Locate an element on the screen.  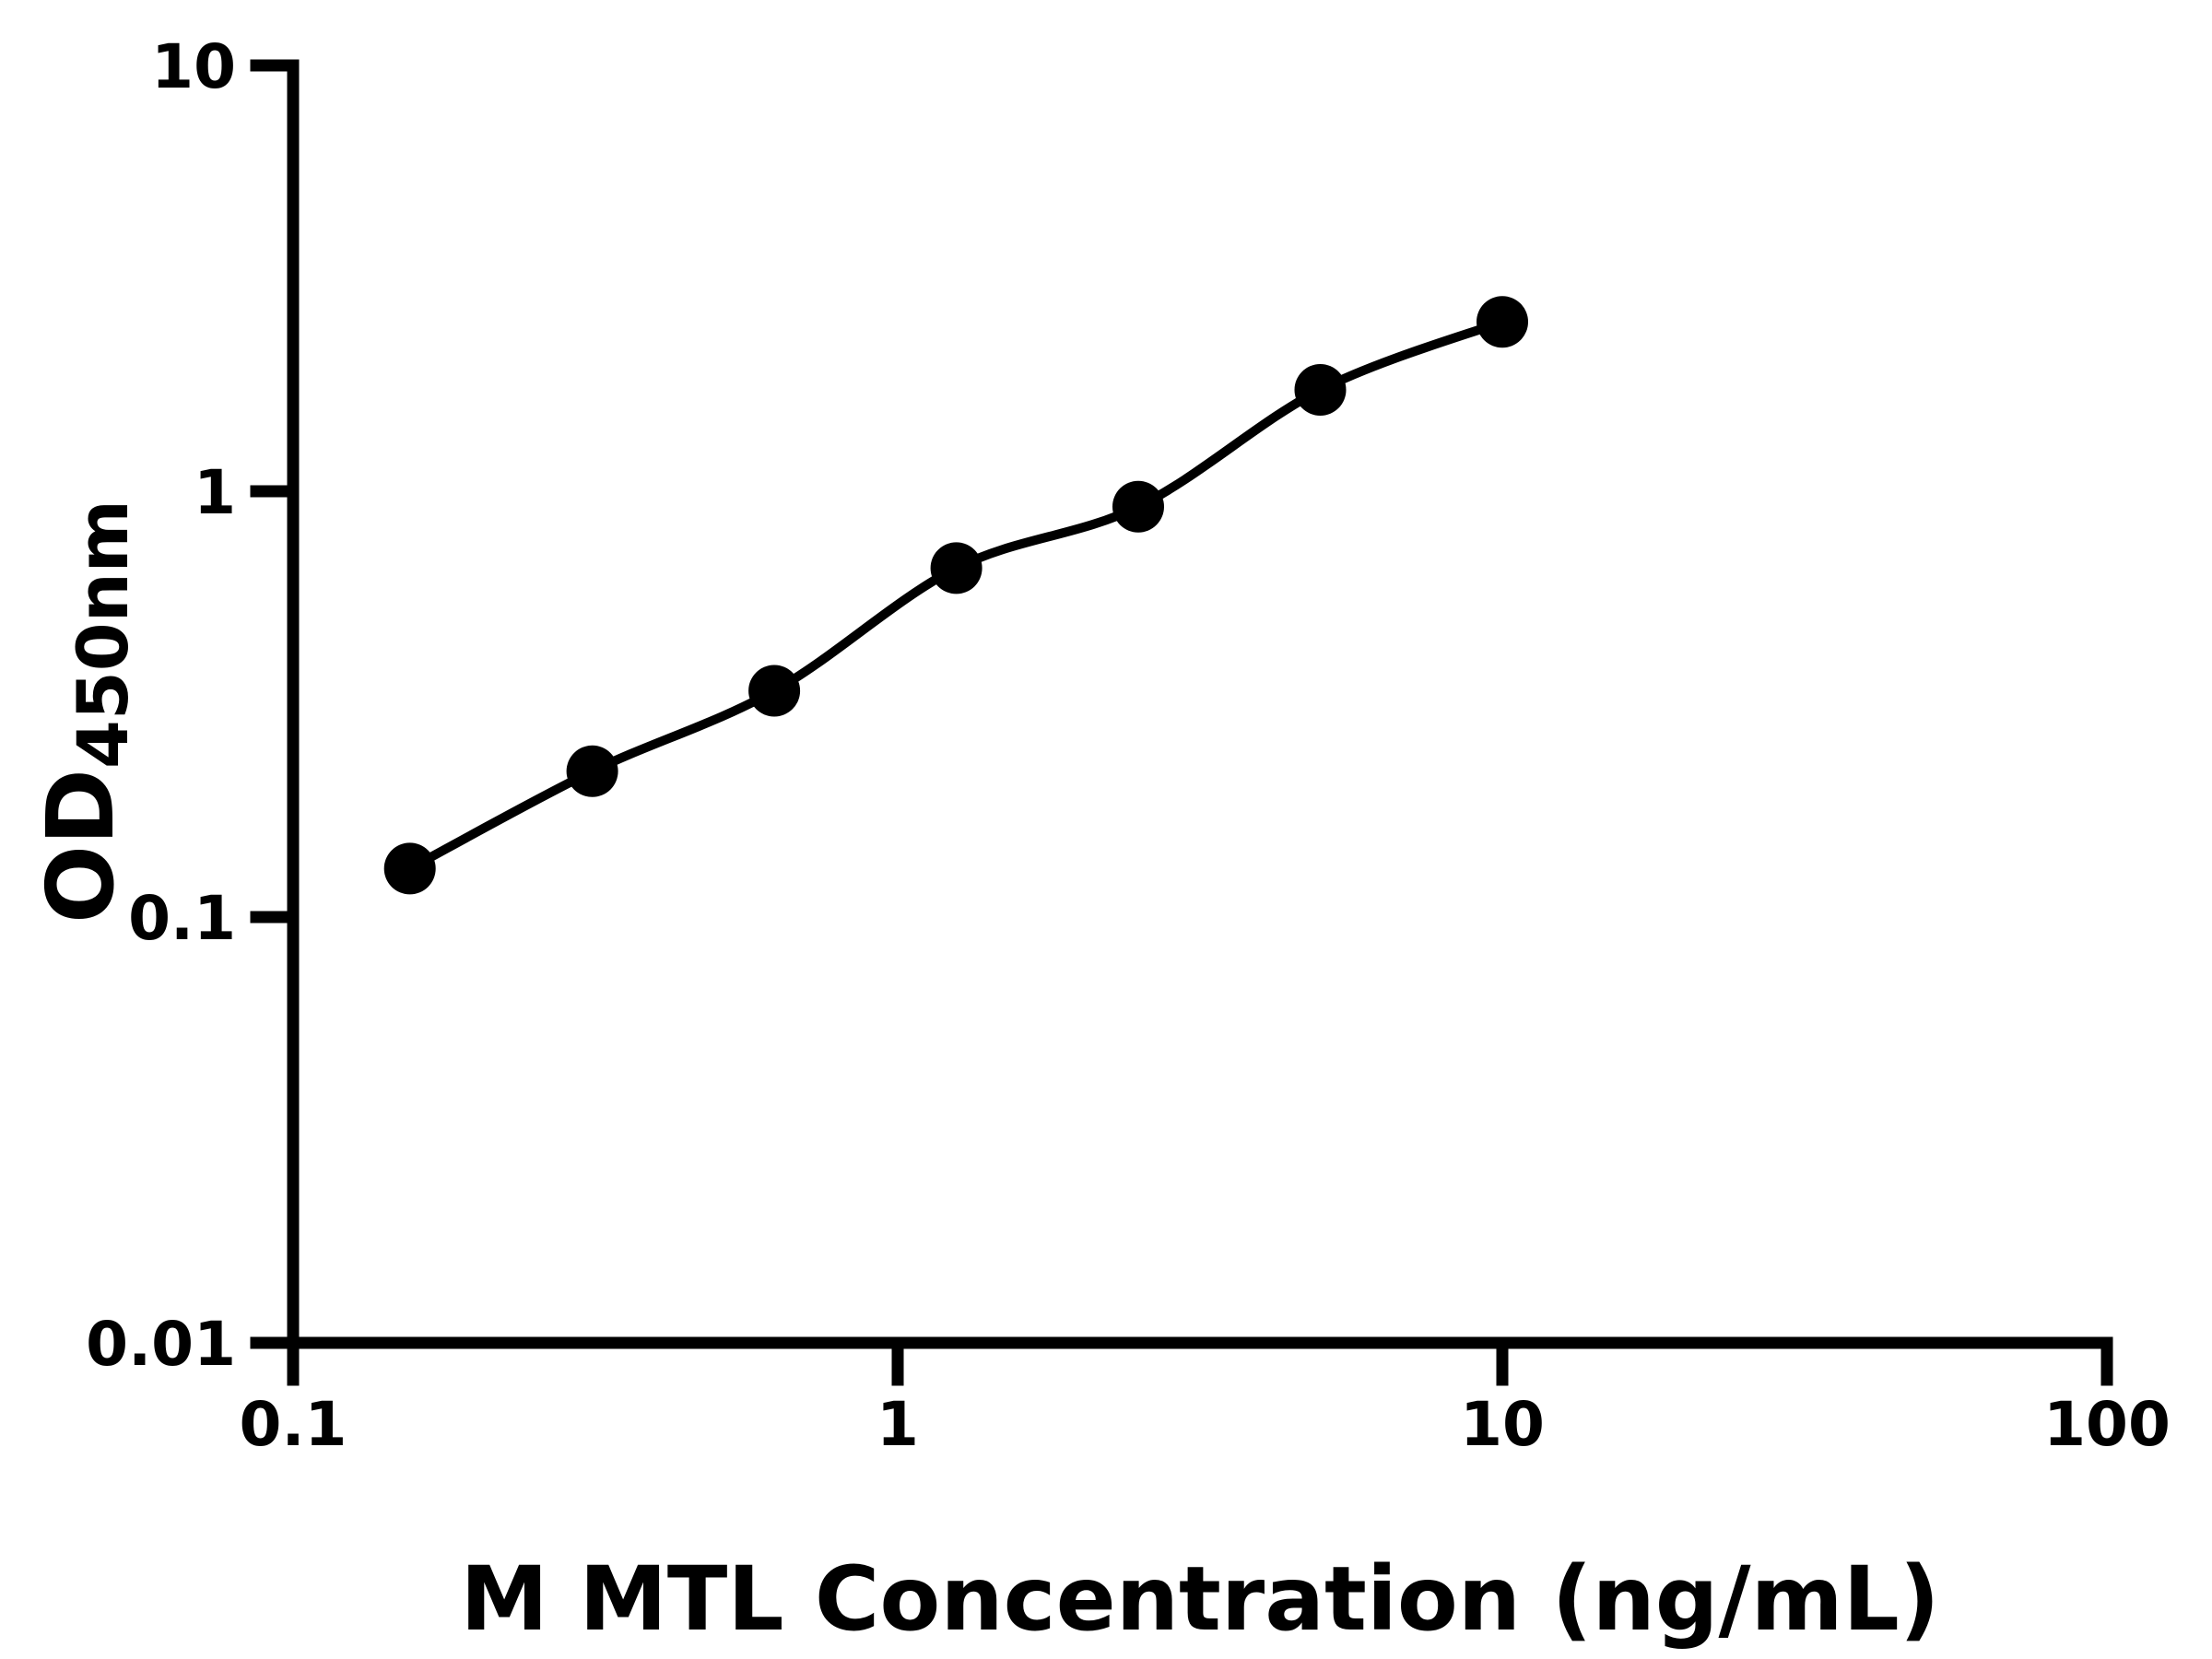
y-tick-label-0.1: 0.1 is located at coordinates (182, 918).